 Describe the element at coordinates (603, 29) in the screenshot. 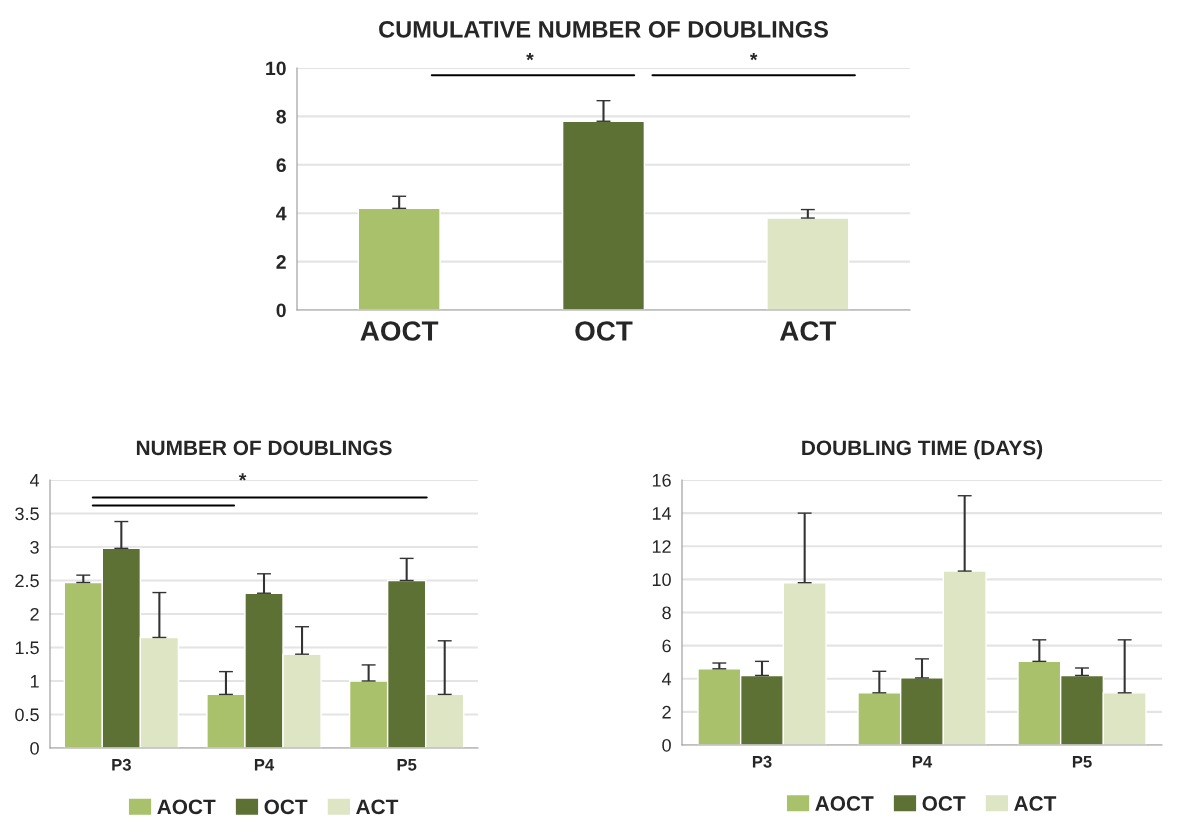

I see `chart-title: CUMULATIVE NUMBER OF DOUBLINGS` at that location.